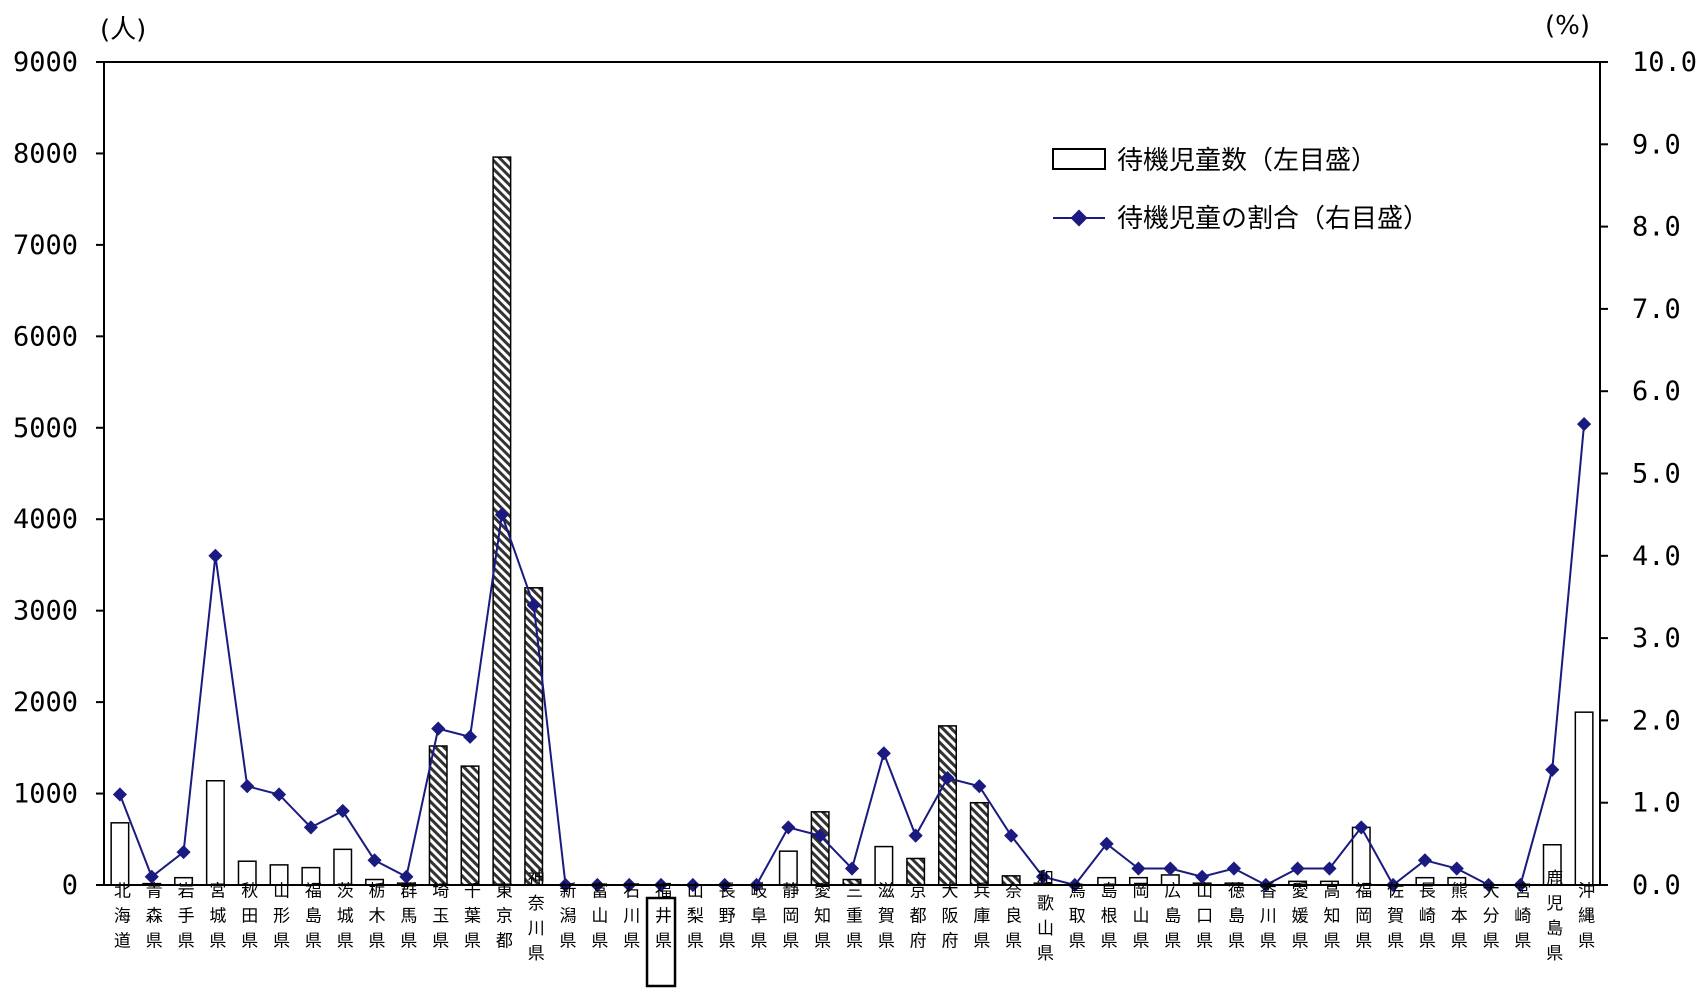 This screenshot has width=1698, height=996. What do you see at coordinates (820, 848) in the screenshot?
I see `bar-愛知県` at bounding box center [820, 848].